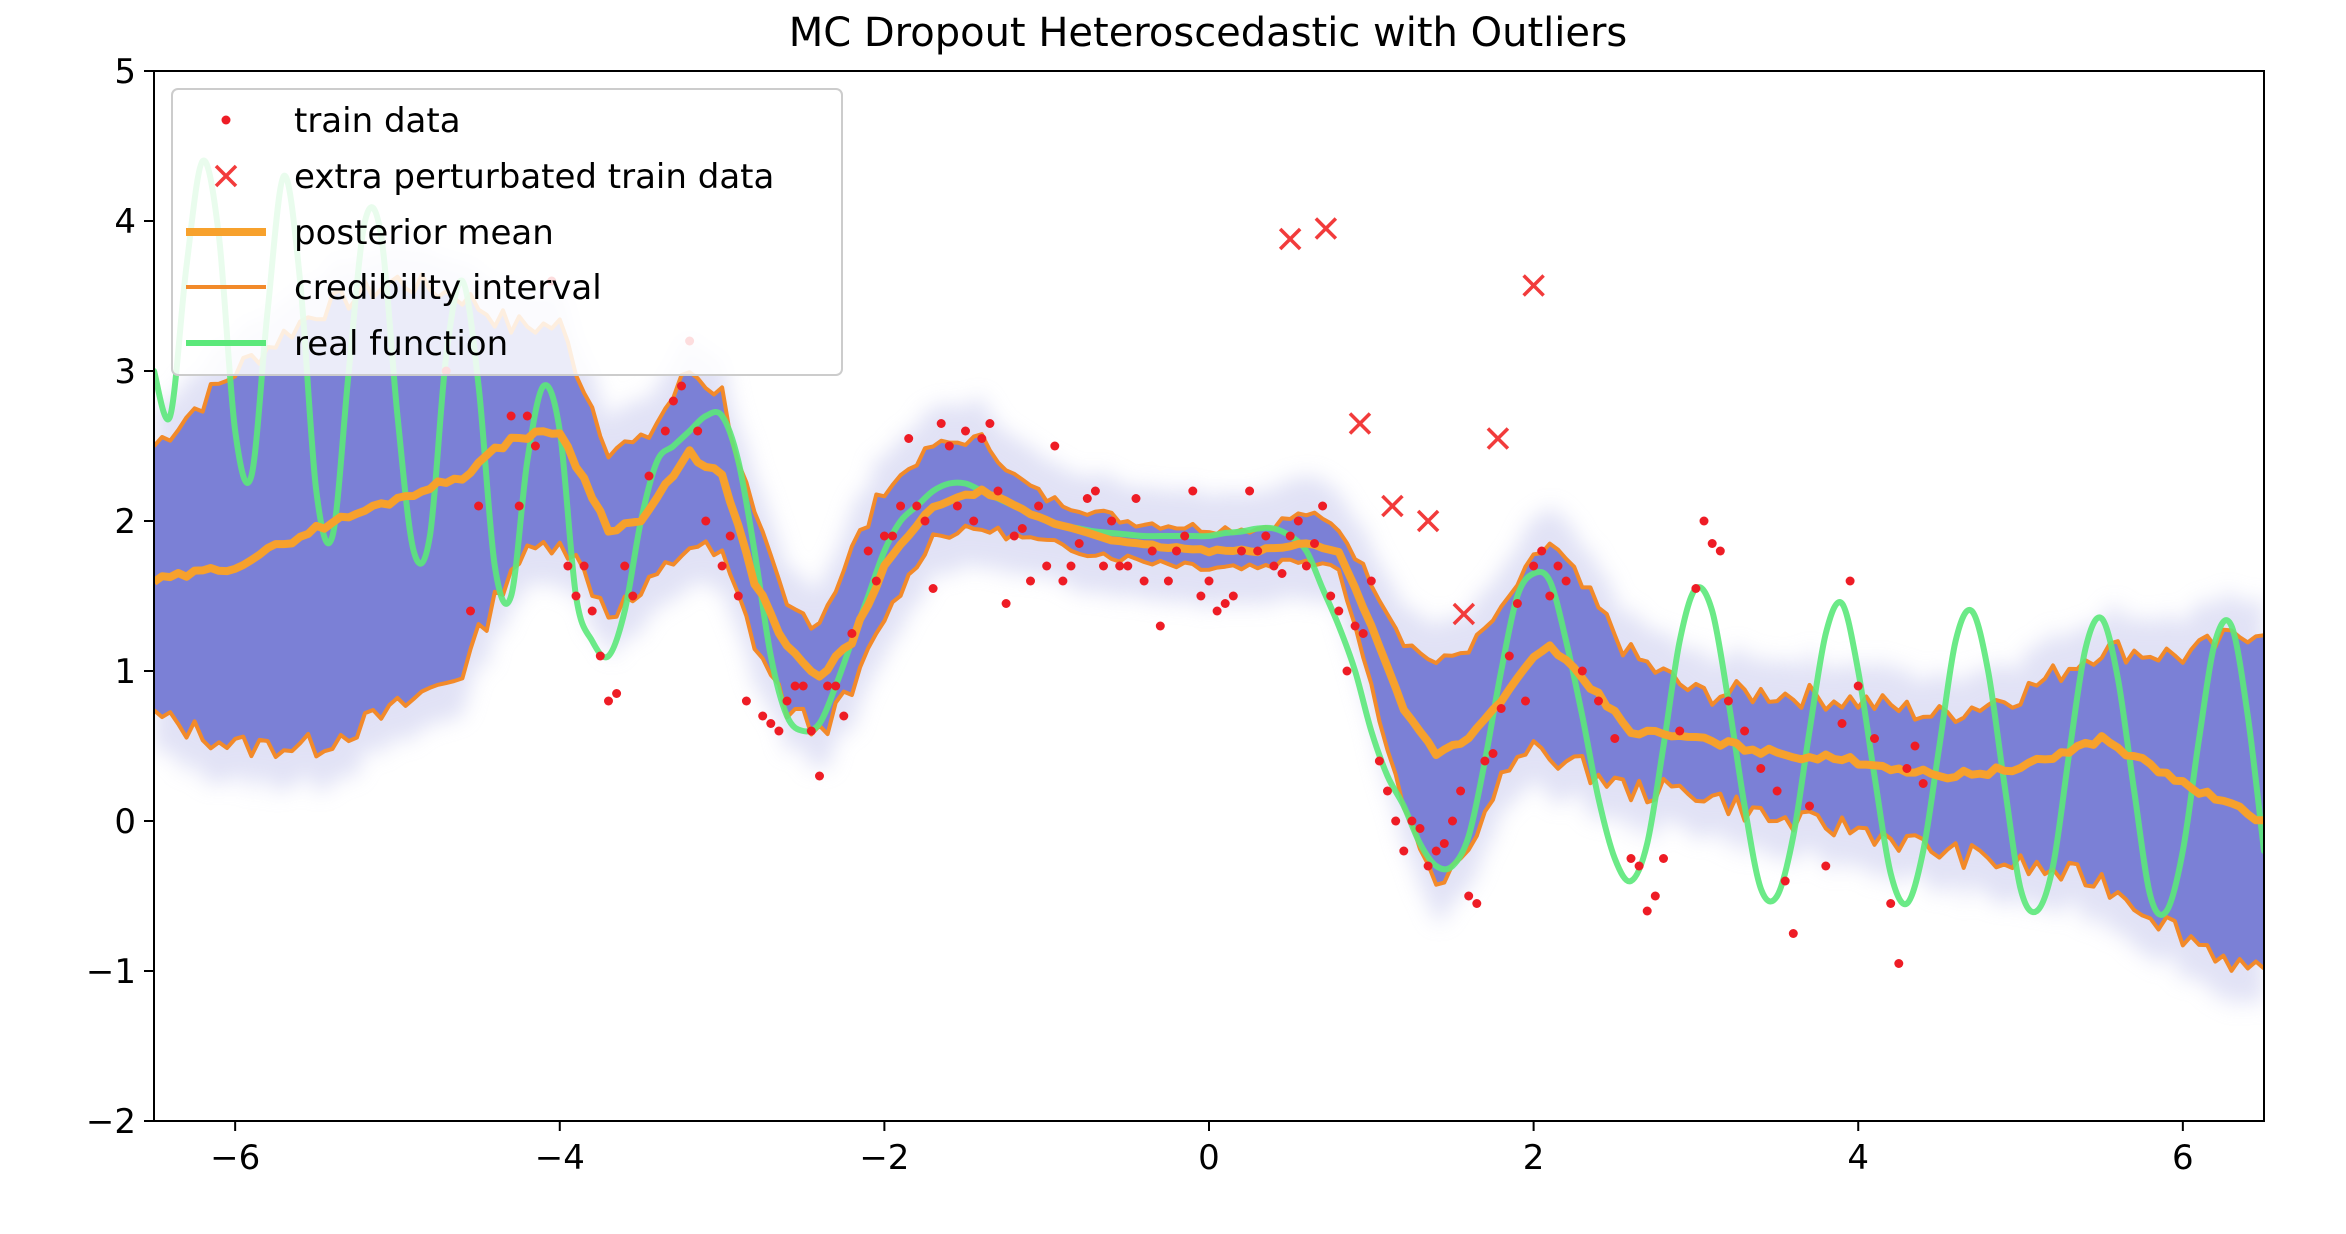 The width and height of the screenshot is (2346, 1234). Describe the element at coordinates (226, 120) in the screenshot. I see `legend-train-marker` at that location.